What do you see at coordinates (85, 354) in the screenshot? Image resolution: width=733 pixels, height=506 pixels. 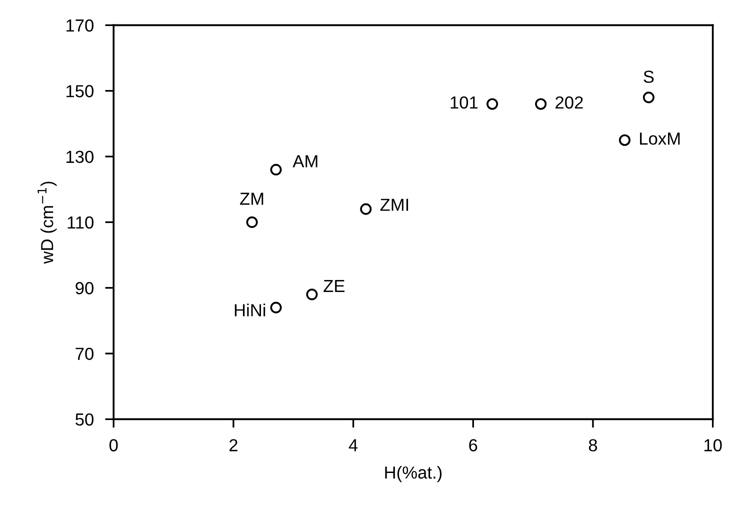 I see `y-tick-label: 70` at bounding box center [85, 354].